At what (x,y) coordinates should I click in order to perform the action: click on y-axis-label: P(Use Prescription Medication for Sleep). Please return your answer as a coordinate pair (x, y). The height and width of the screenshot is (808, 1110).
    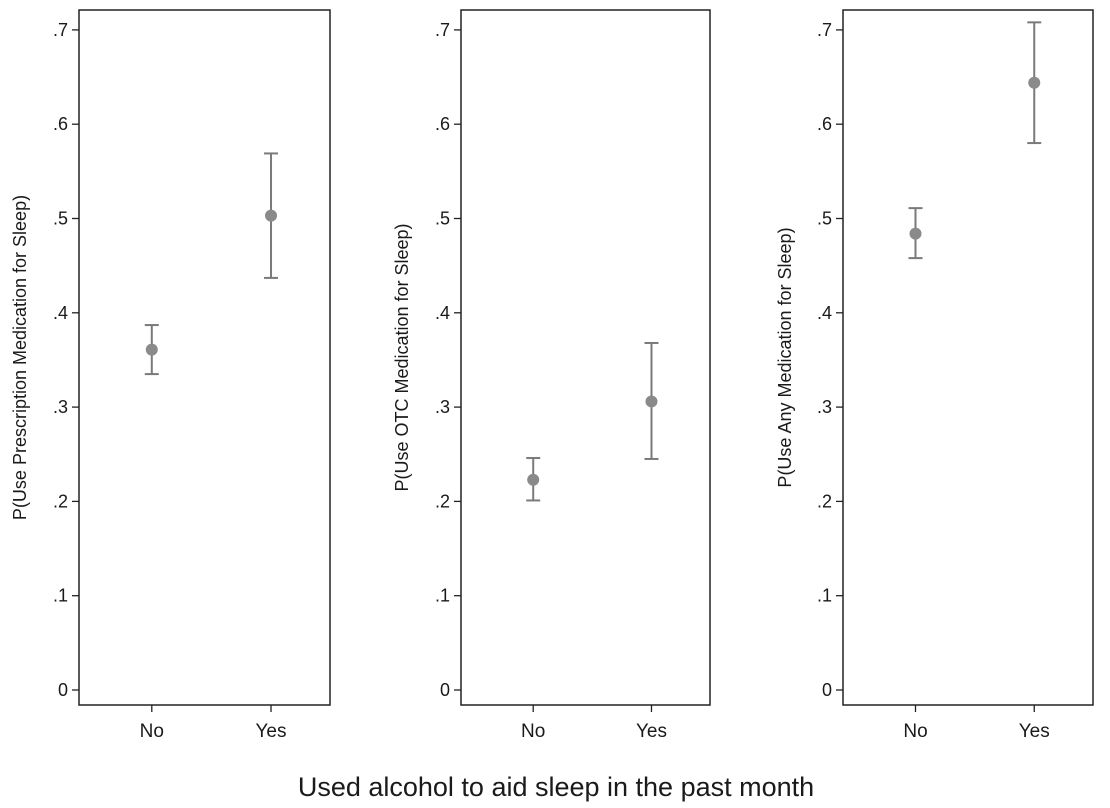
    Looking at the image, I should click on (20, 357).